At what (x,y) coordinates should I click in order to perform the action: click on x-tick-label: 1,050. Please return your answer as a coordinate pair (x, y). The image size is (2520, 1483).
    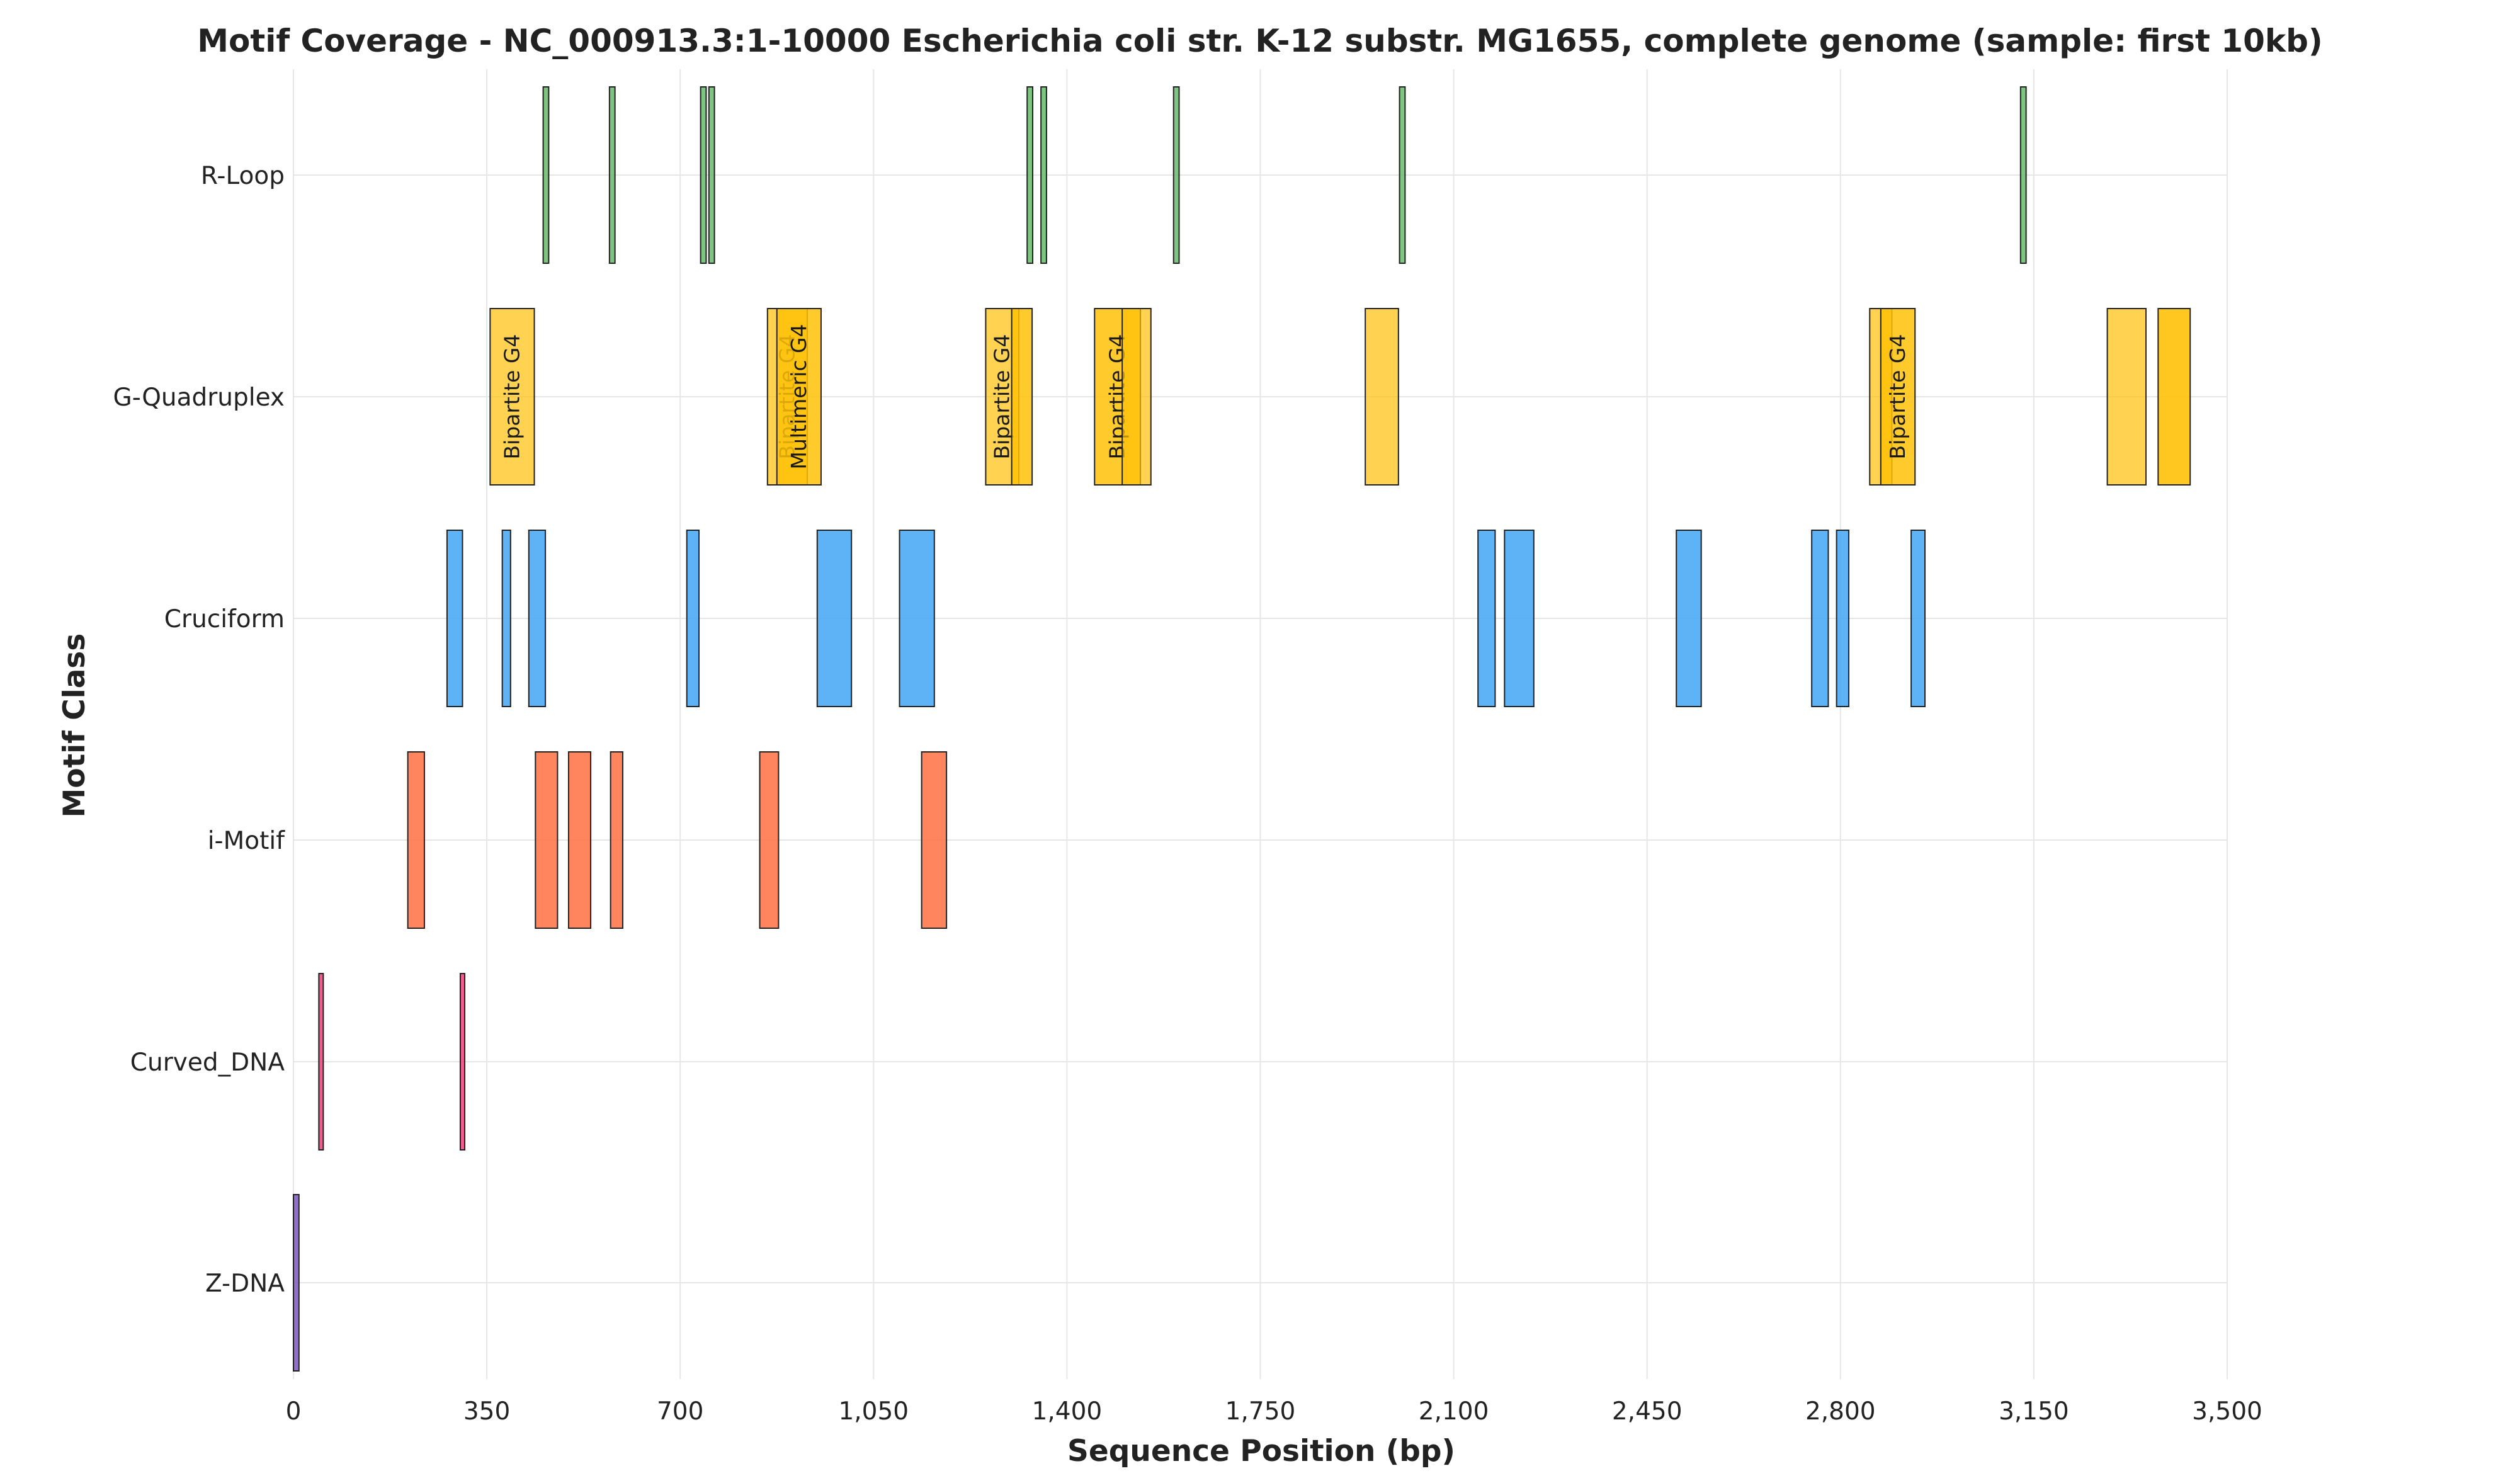
    Looking at the image, I should click on (874, 1411).